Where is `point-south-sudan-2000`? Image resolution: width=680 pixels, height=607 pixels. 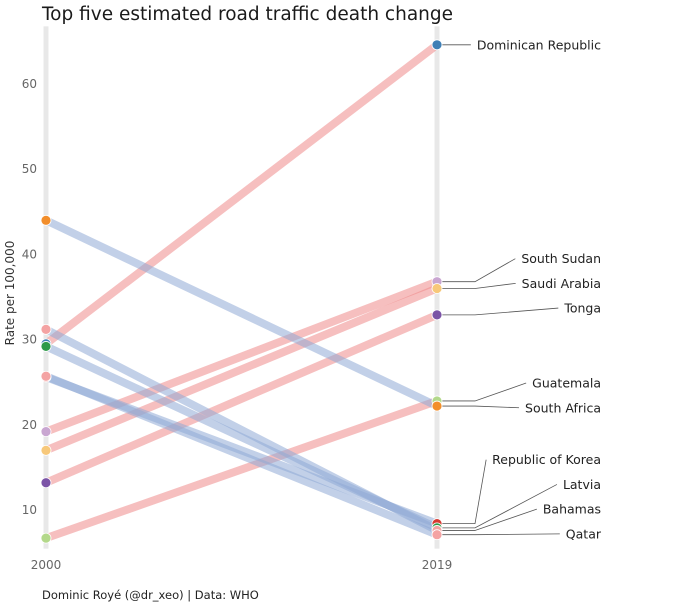
point-south-sudan-2000 is located at coordinates (46, 432).